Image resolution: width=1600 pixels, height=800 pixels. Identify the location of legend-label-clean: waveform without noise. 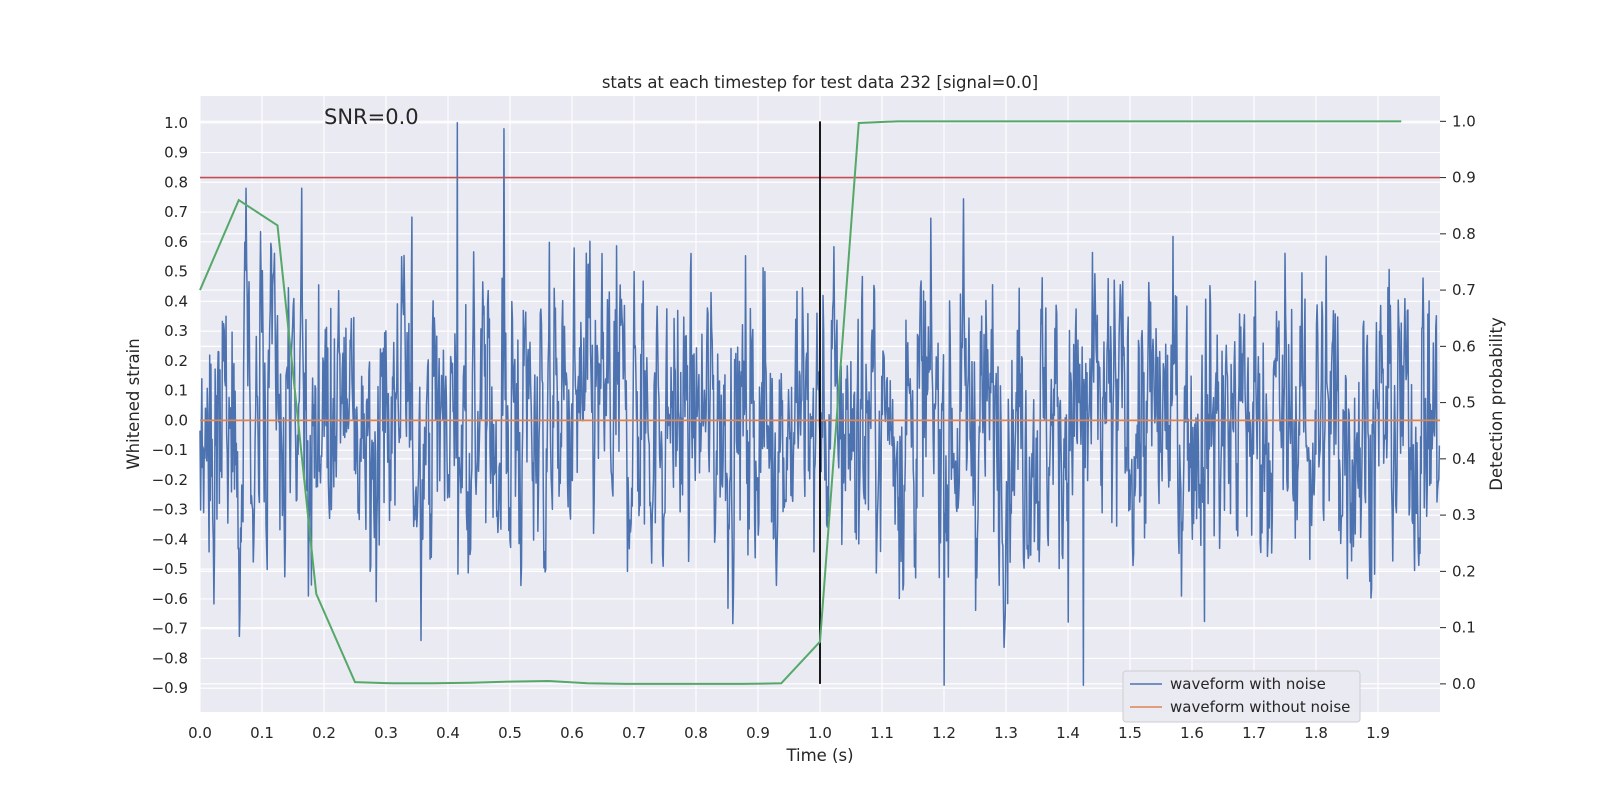
(1260, 707).